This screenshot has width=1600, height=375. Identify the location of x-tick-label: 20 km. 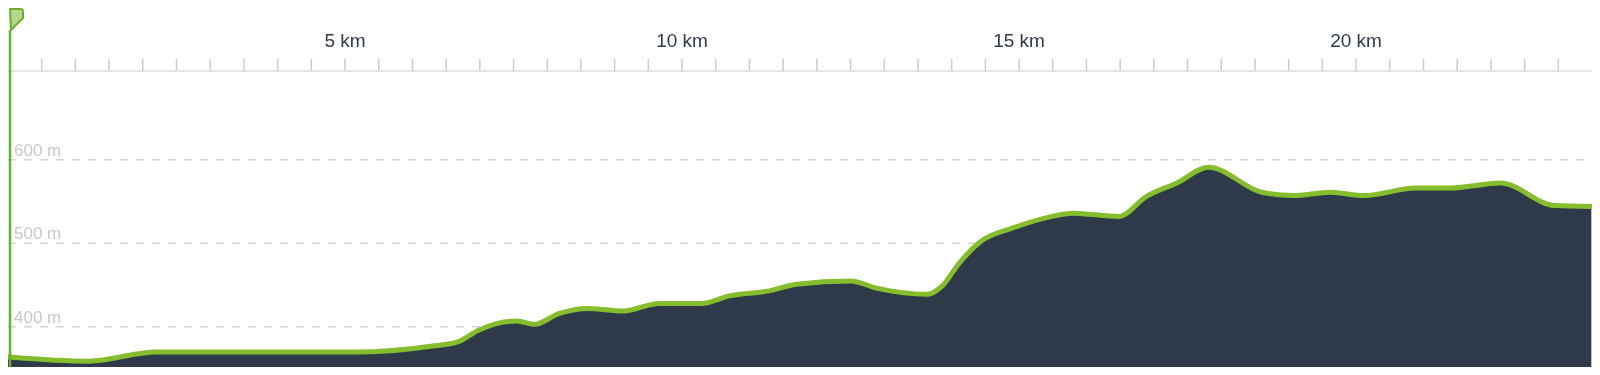
(1356, 40).